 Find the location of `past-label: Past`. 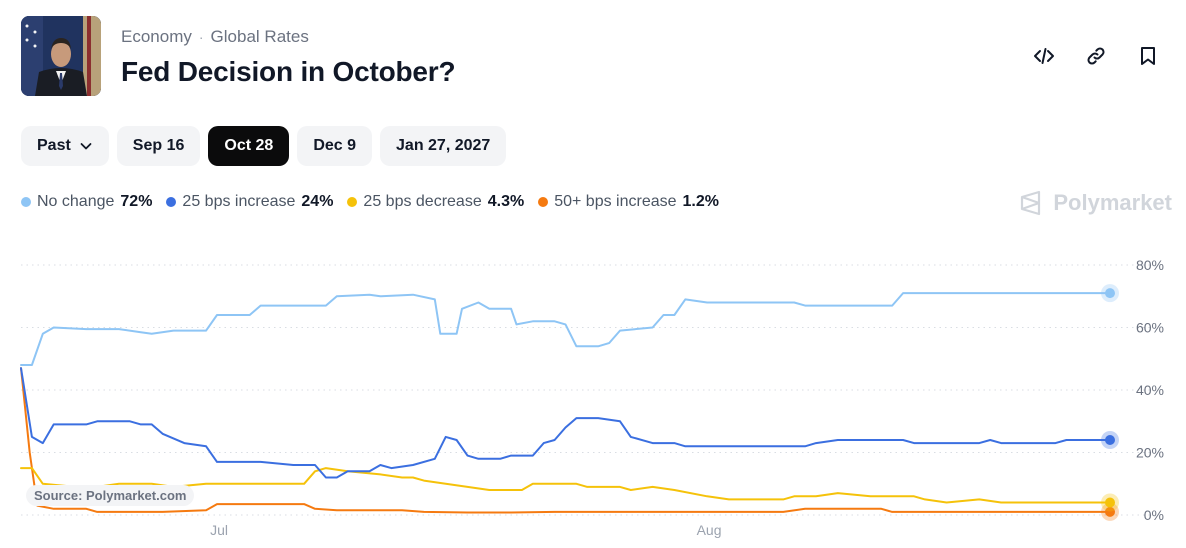

past-label: Past is located at coordinates (54, 145).